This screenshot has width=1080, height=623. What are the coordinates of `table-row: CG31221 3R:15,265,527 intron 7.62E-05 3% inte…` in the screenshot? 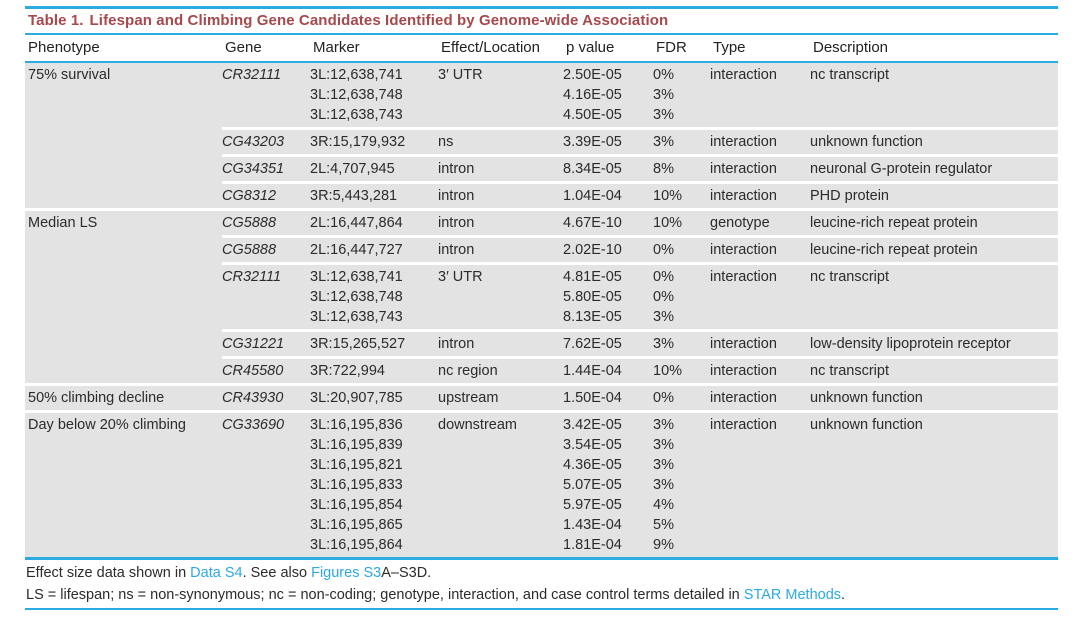 It's located at (640, 344).